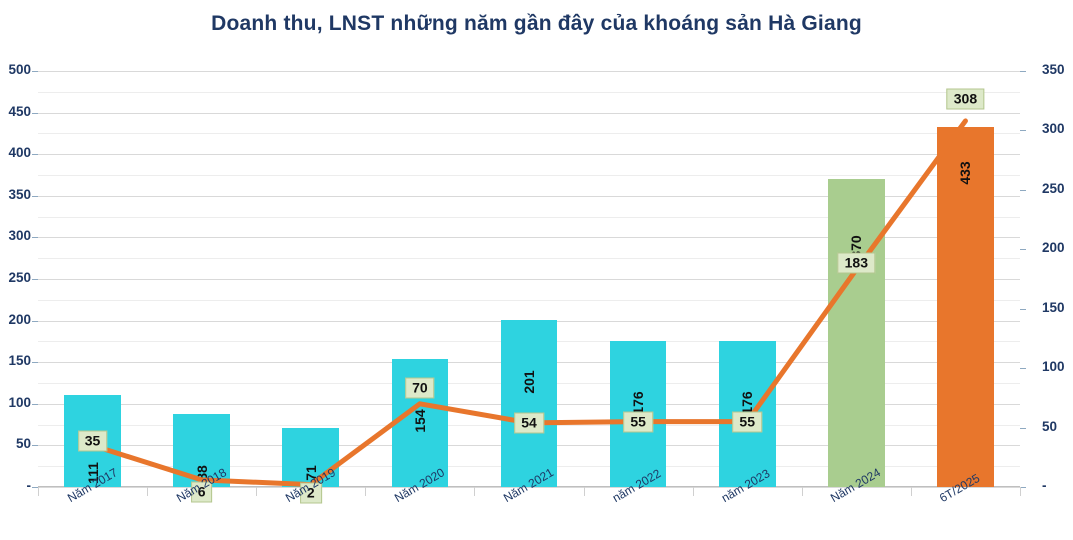  What do you see at coordinates (311, 457) in the screenshot?
I see `bar: 71` at bounding box center [311, 457].